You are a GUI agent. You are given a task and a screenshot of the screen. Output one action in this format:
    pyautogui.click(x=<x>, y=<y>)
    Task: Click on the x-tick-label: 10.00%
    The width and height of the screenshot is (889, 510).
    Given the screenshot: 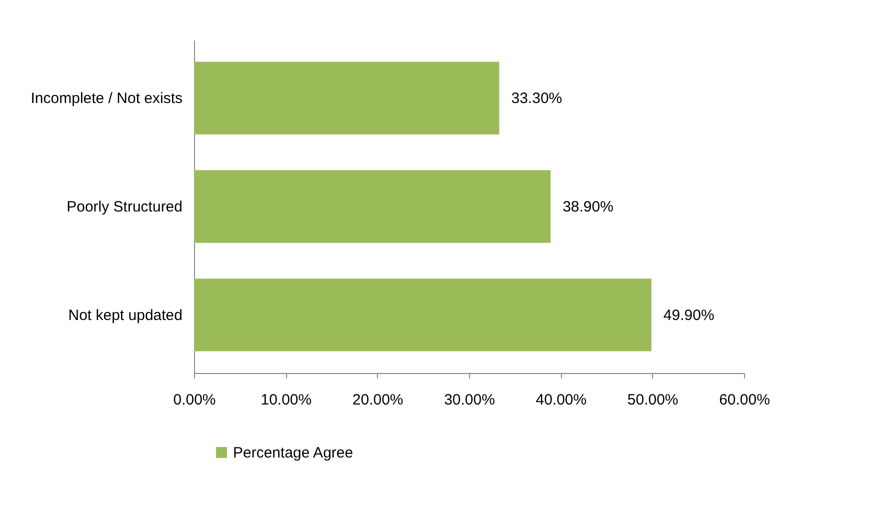 What is the action you would take?
    pyautogui.click(x=286, y=400)
    